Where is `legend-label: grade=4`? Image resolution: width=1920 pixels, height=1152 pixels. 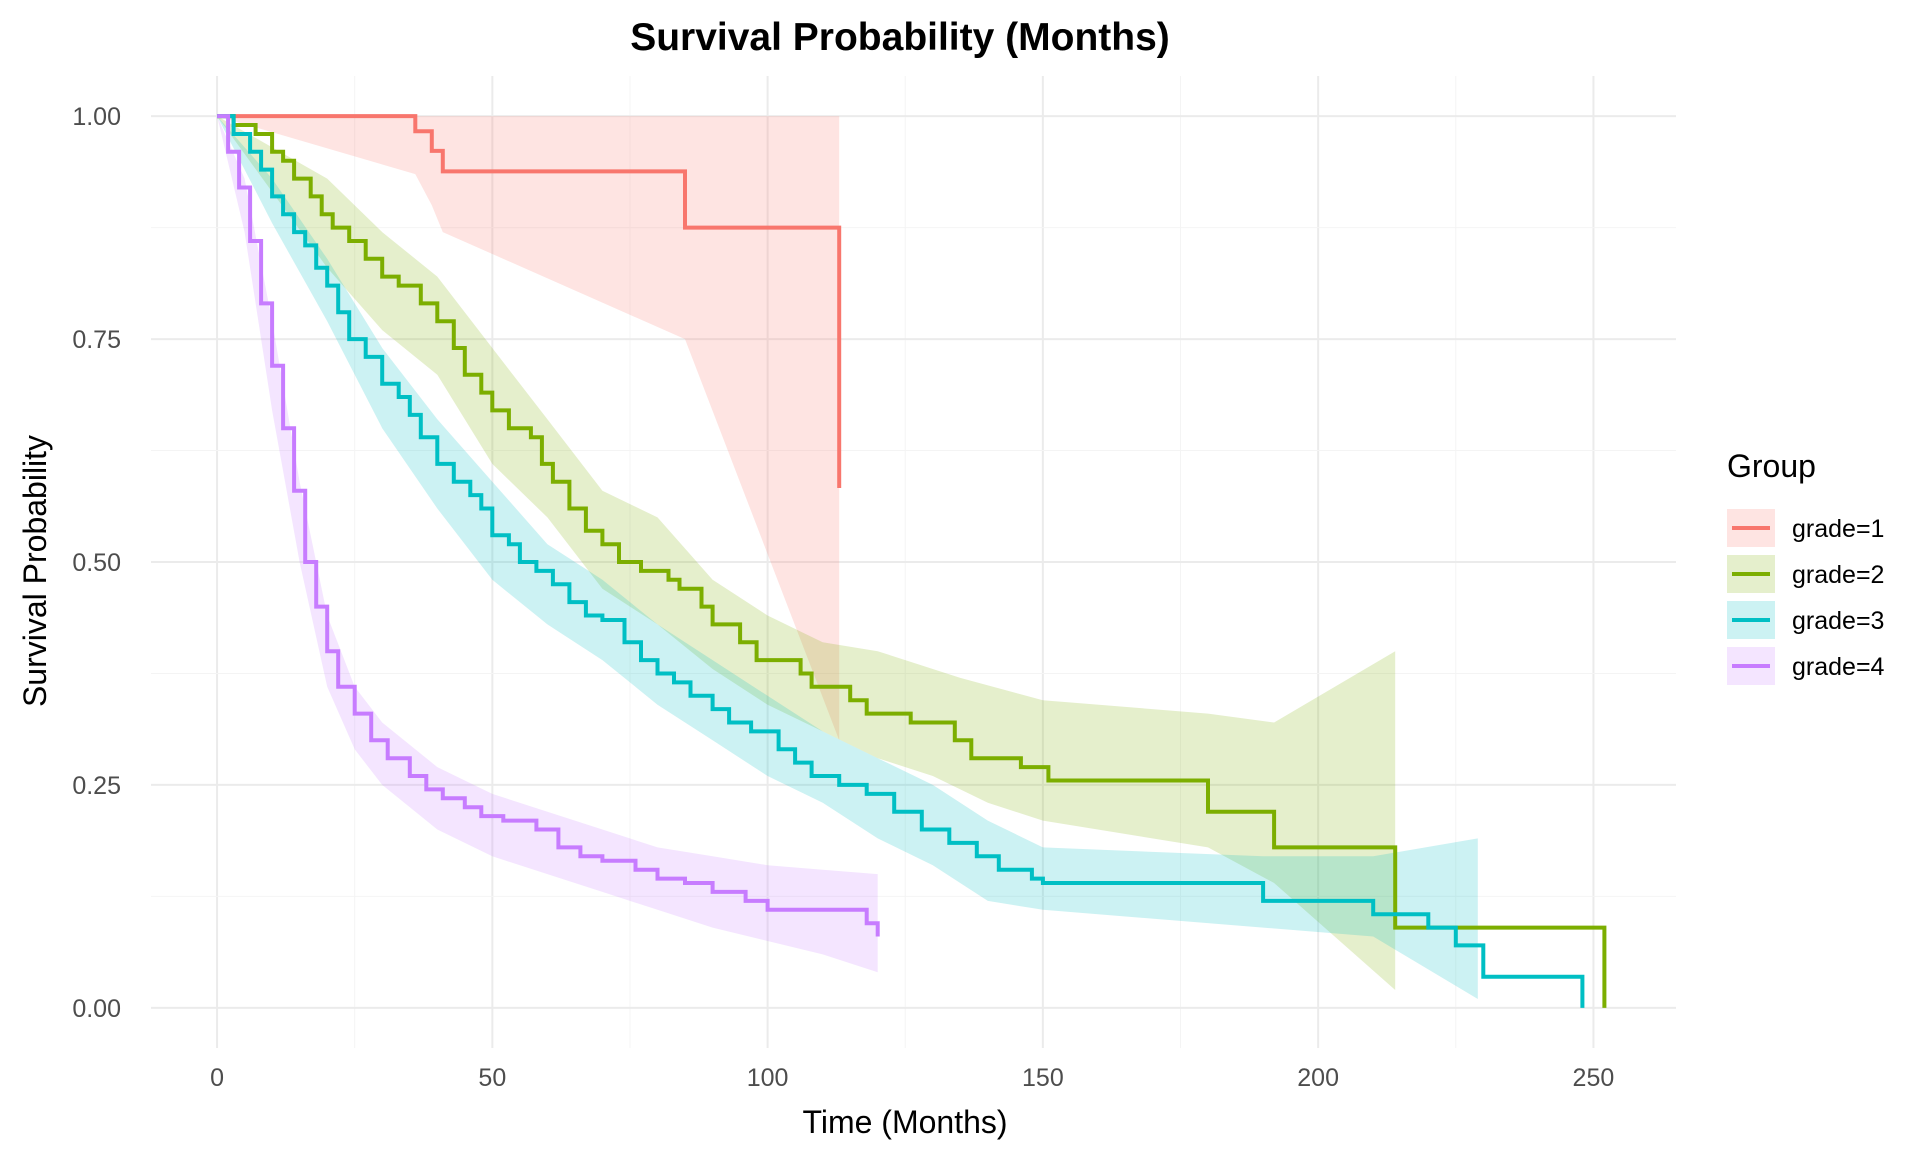 legend-label: grade=4 is located at coordinates (1838, 667).